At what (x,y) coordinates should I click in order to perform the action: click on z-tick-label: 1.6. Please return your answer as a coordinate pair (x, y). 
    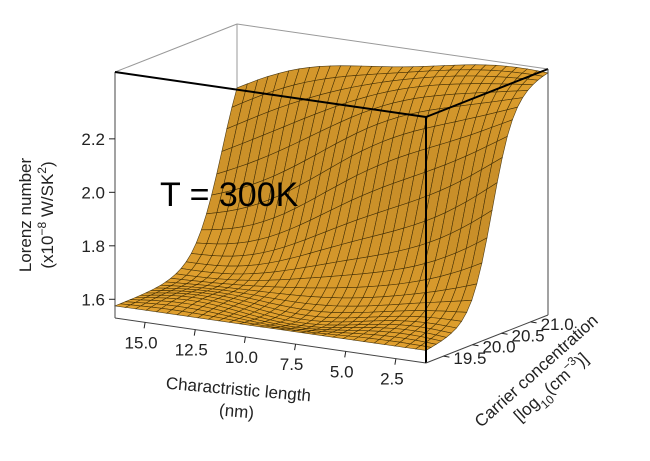
    Looking at the image, I should click on (93, 299).